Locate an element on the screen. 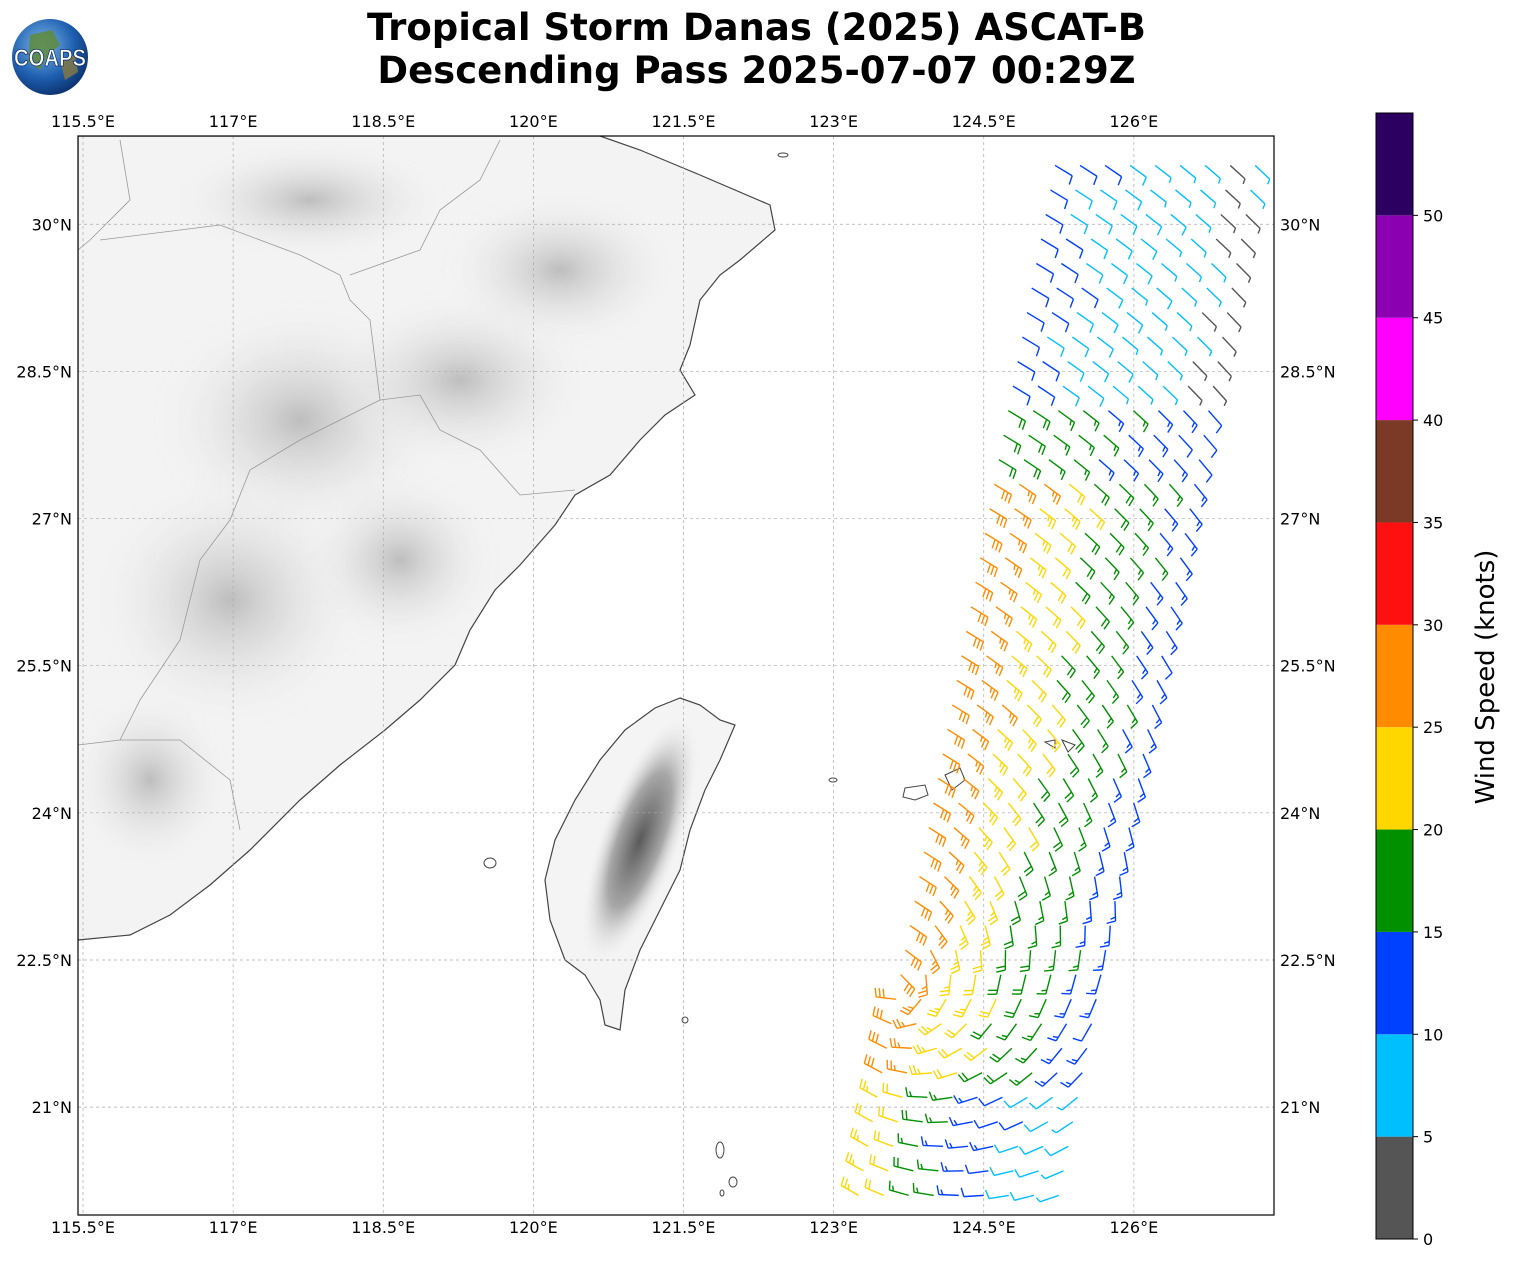 The width and height of the screenshot is (1513, 1262). lon-tick-label: 124.5°E is located at coordinates (984, 1227).